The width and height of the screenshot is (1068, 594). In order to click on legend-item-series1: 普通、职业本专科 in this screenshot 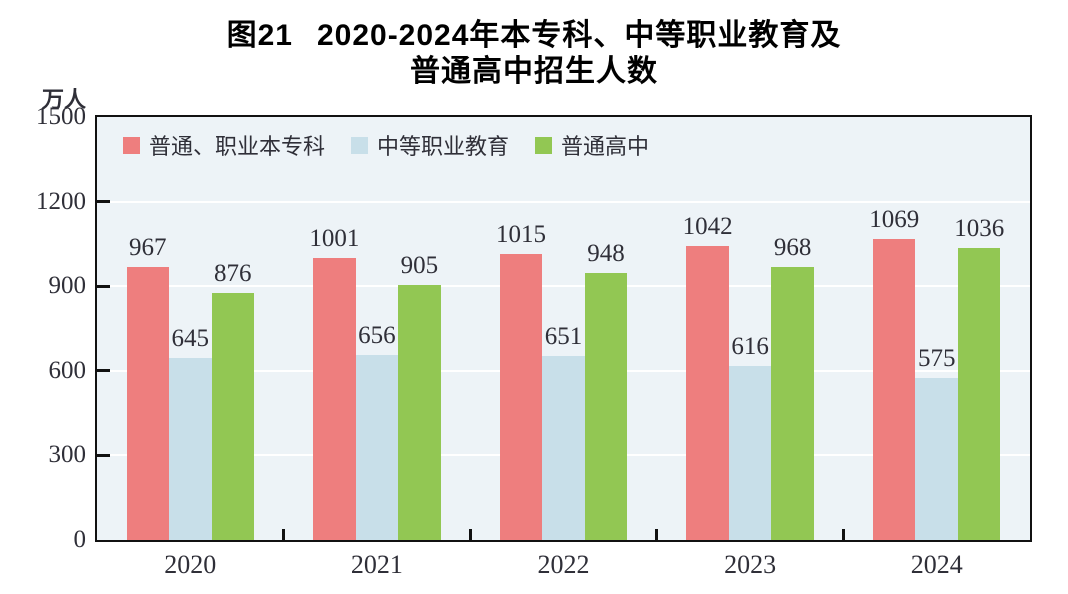, I will do `click(224, 145)`.